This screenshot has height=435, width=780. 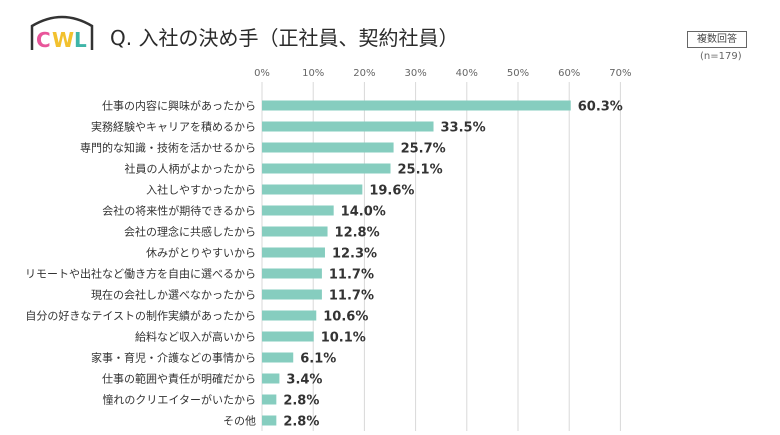 What do you see at coordinates (313, 73) in the screenshot?
I see `x-tick-label: 10%` at bounding box center [313, 73].